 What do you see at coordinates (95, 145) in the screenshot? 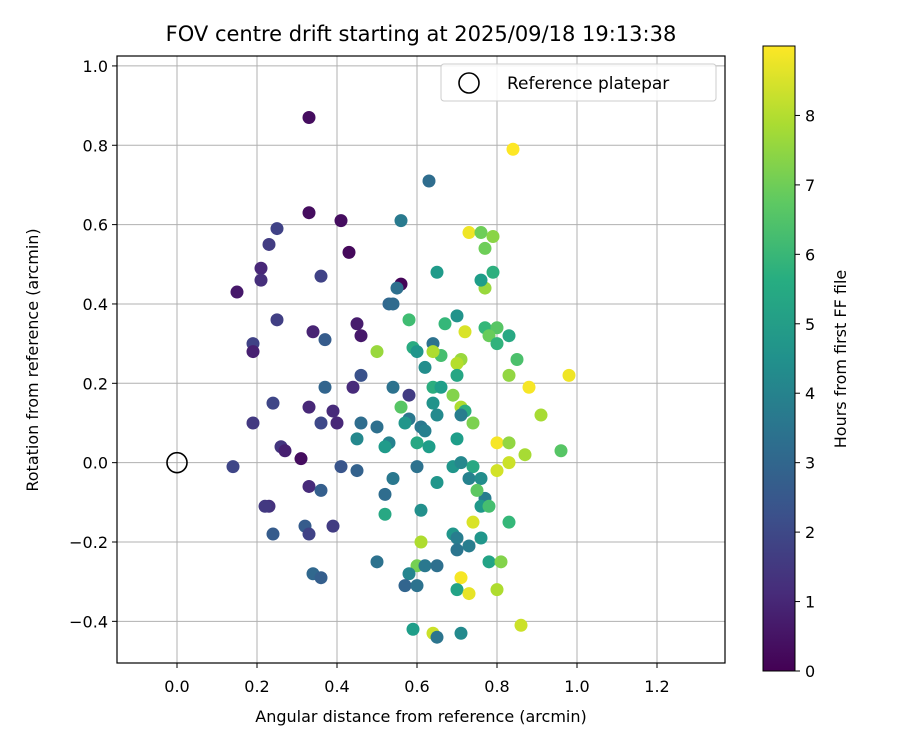
I see `y-tick-label: 0.8` at bounding box center [95, 145].